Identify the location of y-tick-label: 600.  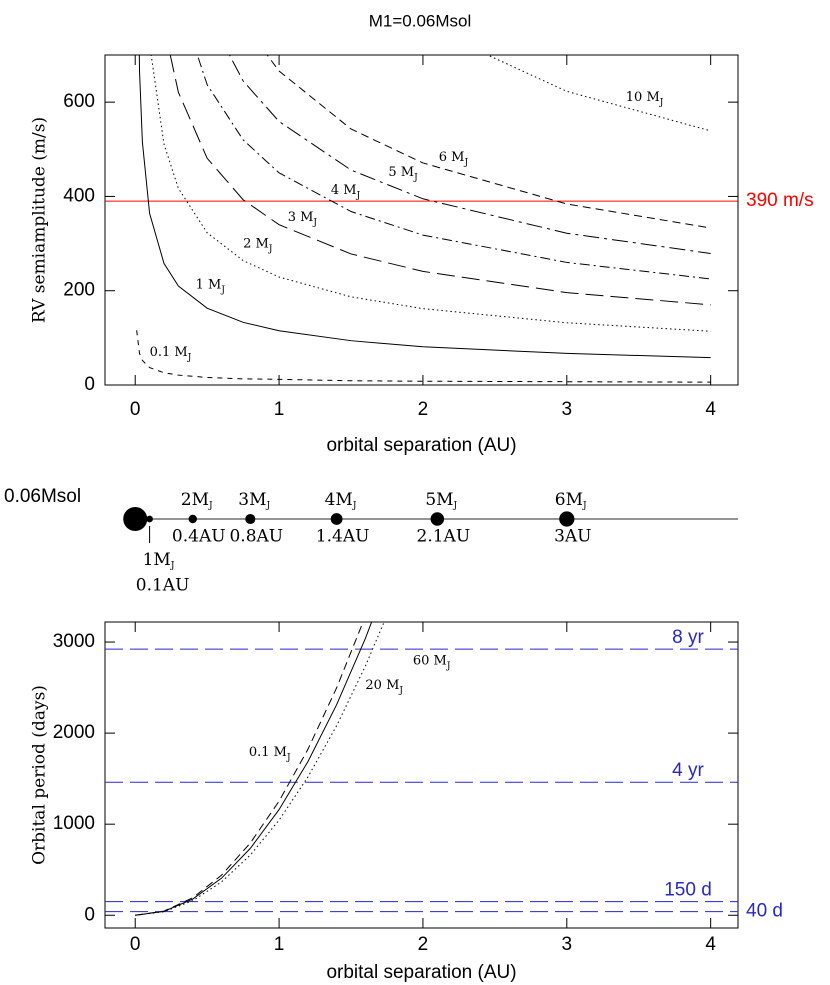
(79, 101).